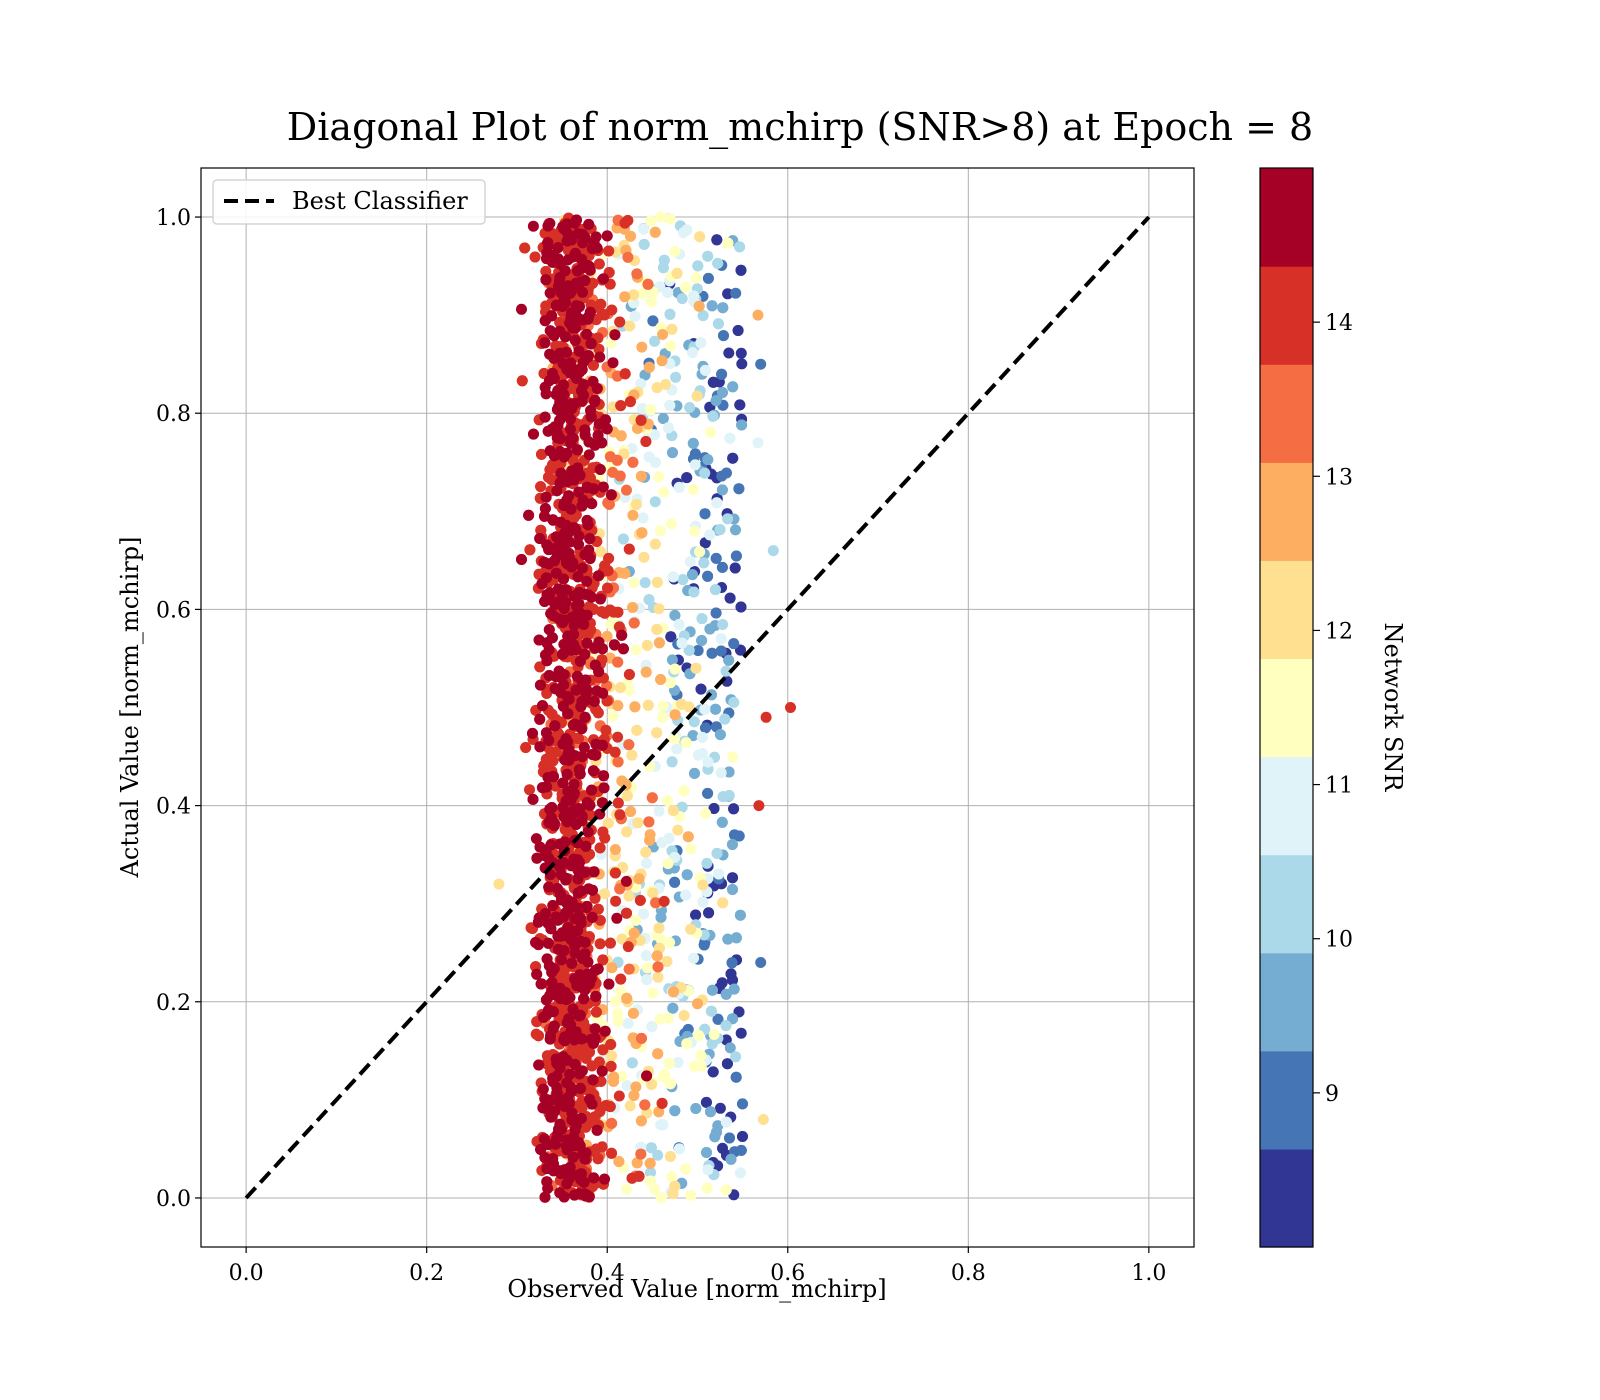  I want to click on x-axis-label: Observed Value [norm_mchirp], so click(696, 1289).